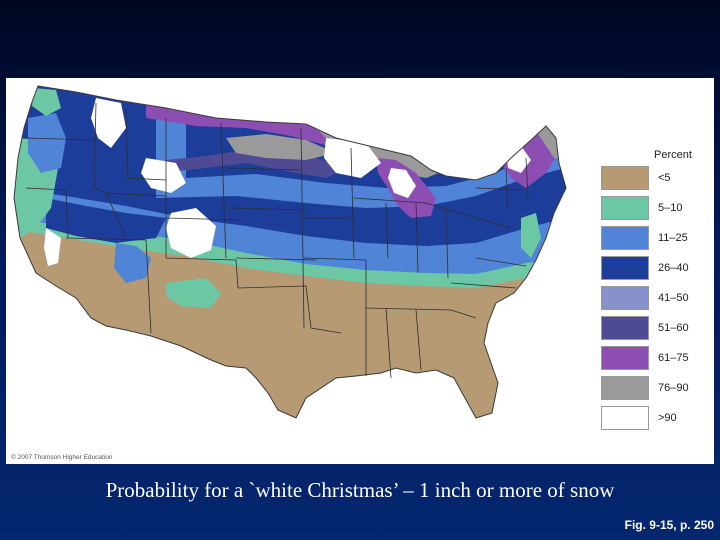  Describe the element at coordinates (625, 418) in the screenshot. I see `legend-swatch-gt90` at that location.